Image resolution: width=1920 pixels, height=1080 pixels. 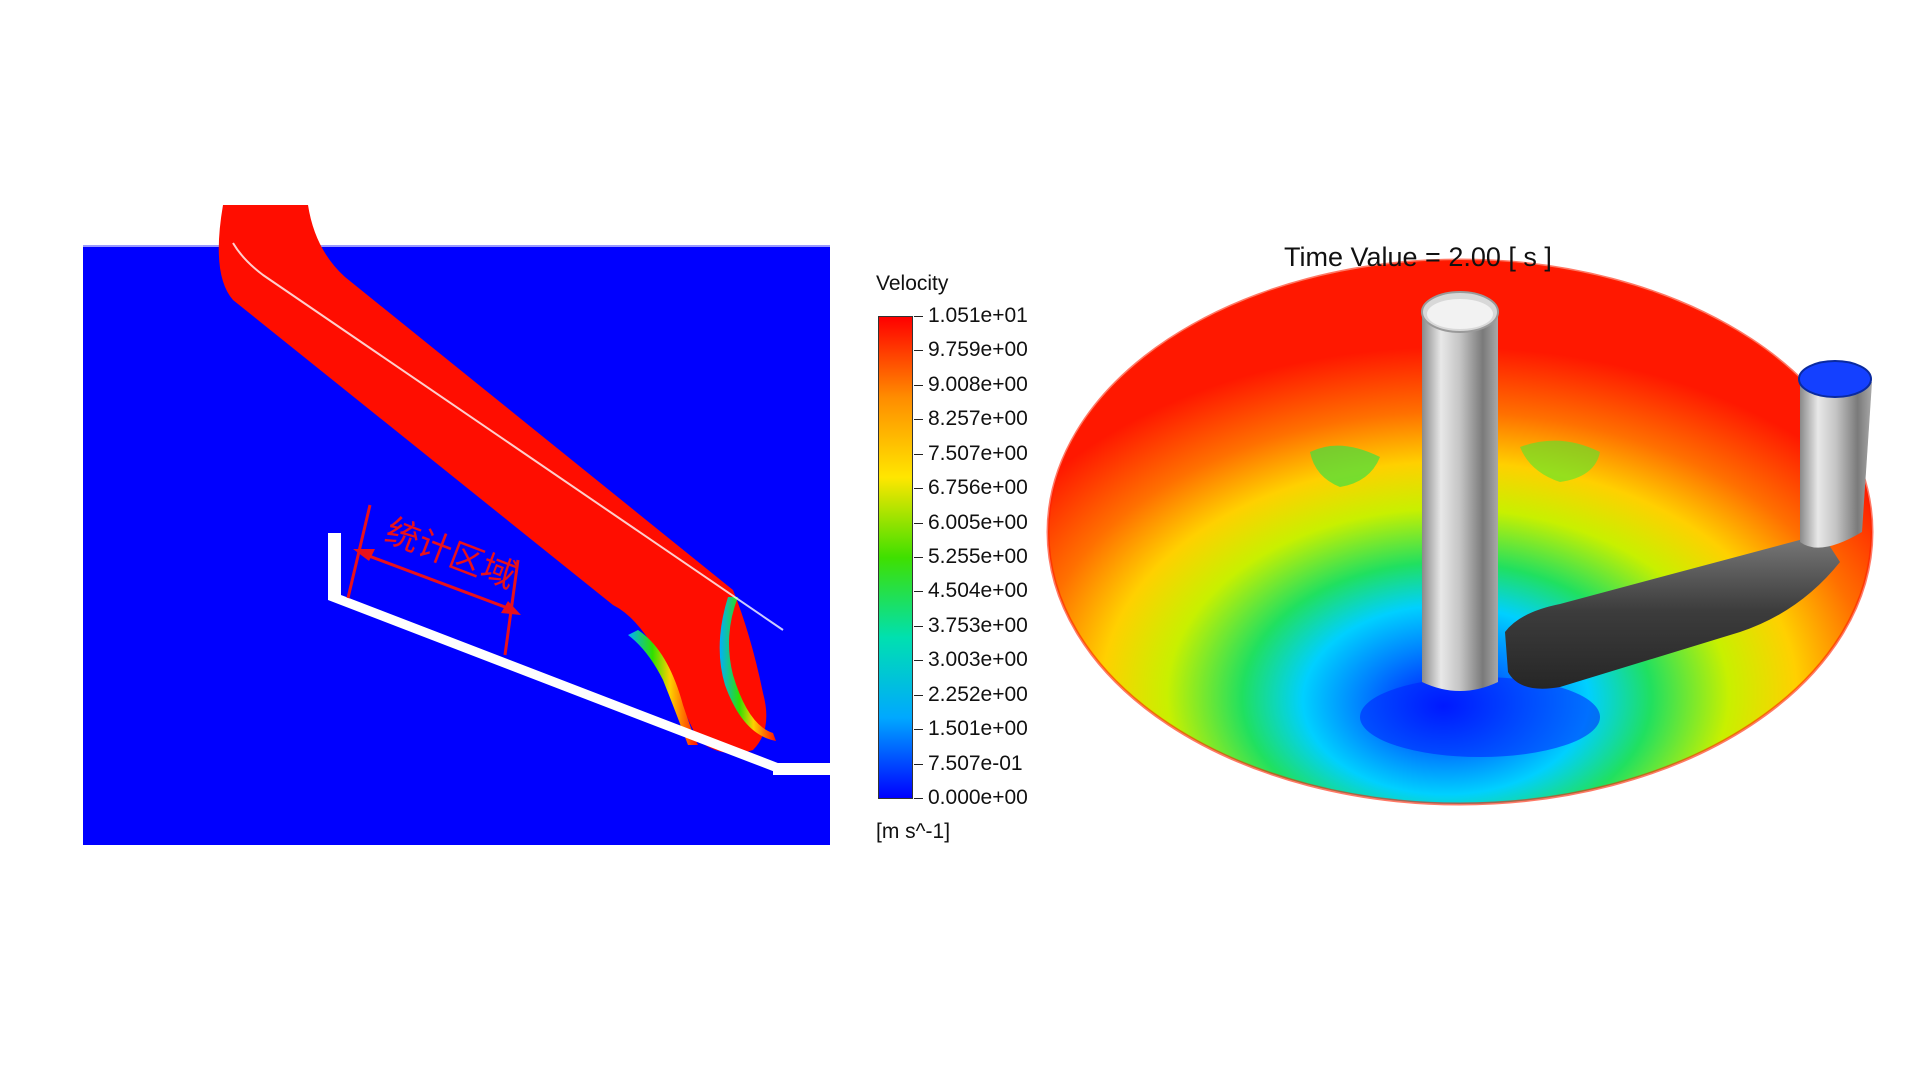 I want to click on jet-edge-left, so click(x=663, y=687).